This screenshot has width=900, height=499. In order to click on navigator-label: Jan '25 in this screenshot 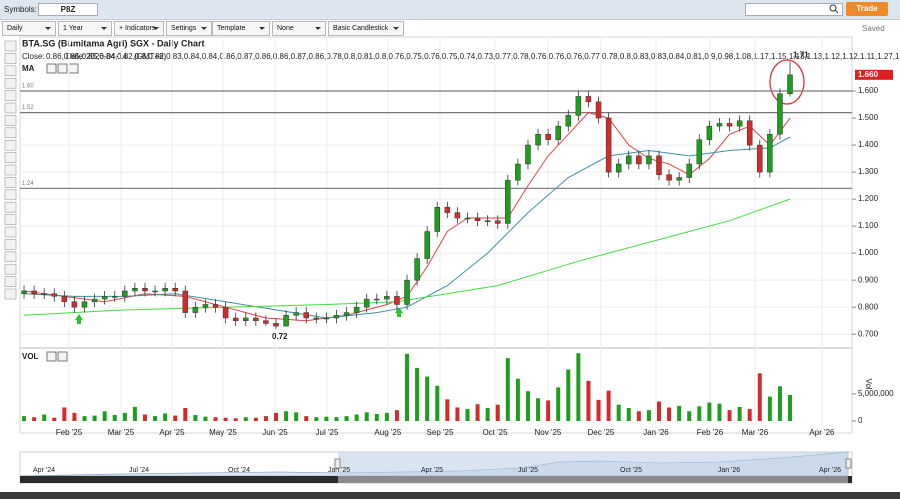, I will do `click(339, 470)`.